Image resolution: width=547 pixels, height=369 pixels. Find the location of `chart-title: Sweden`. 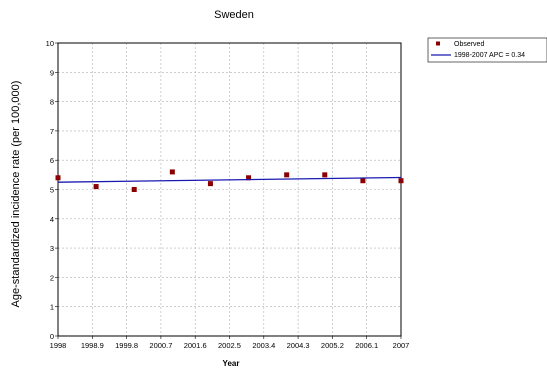

chart-title: Sweden is located at coordinates (234, 15).